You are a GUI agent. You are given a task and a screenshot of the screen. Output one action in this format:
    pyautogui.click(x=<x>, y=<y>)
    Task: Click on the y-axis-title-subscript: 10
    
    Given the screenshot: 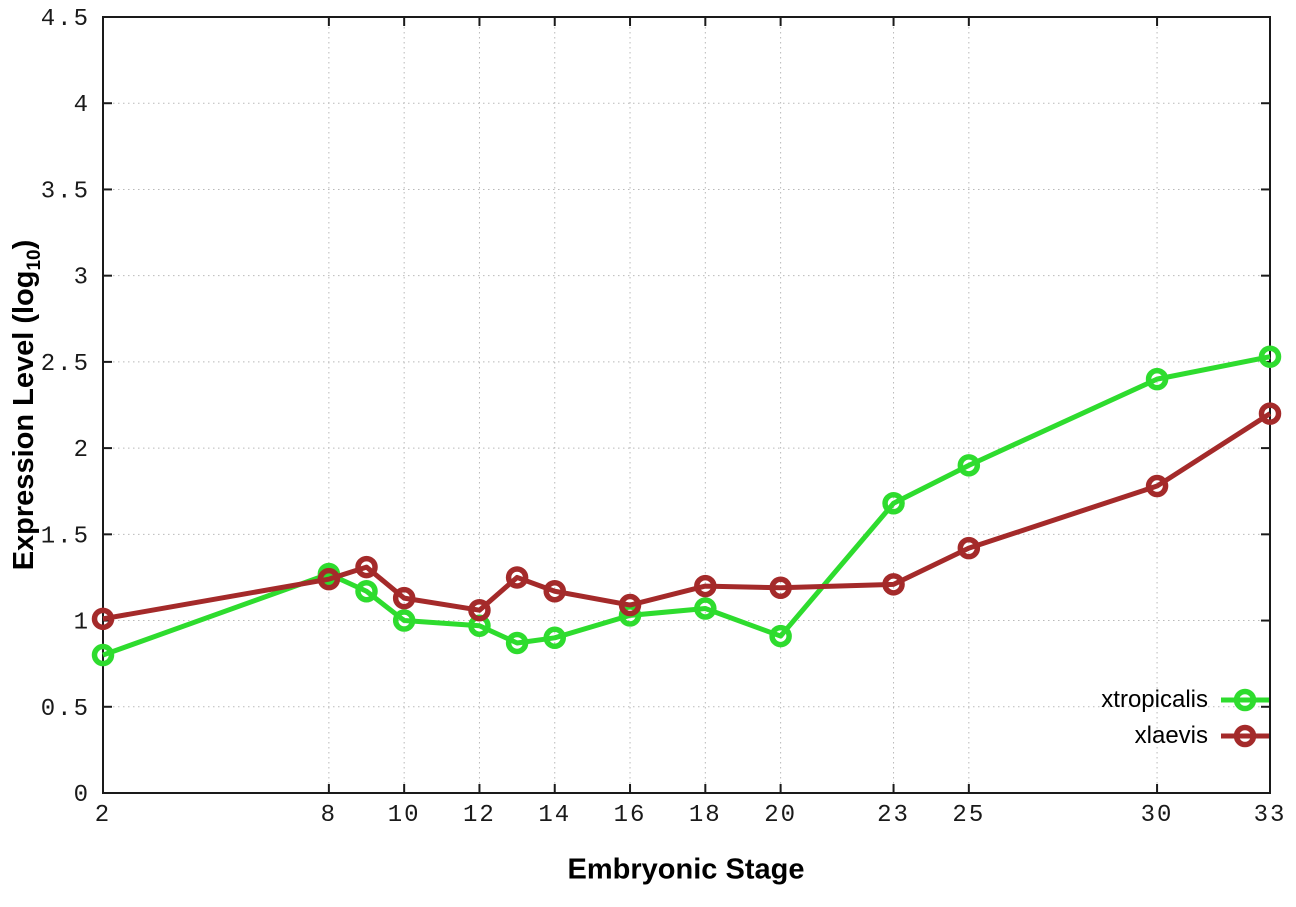 What is the action you would take?
    pyautogui.click(x=34, y=260)
    